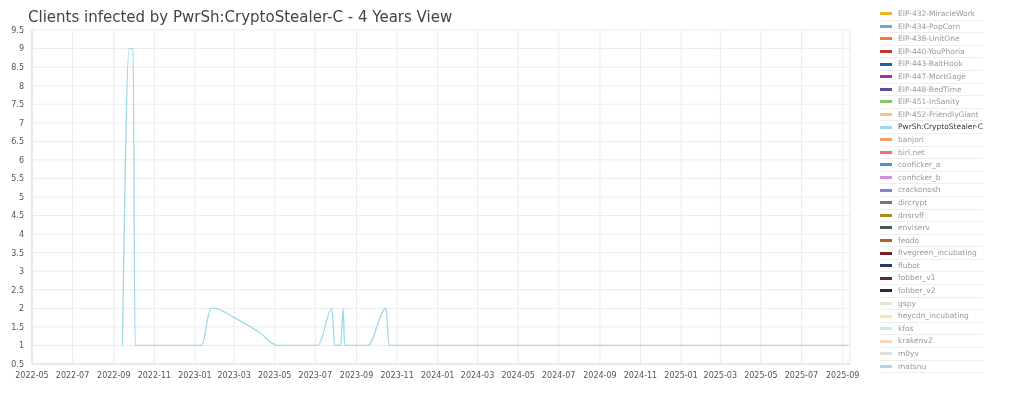  Describe the element at coordinates (600, 375) in the screenshot. I see `x-tick-label: 2024-09` at that location.